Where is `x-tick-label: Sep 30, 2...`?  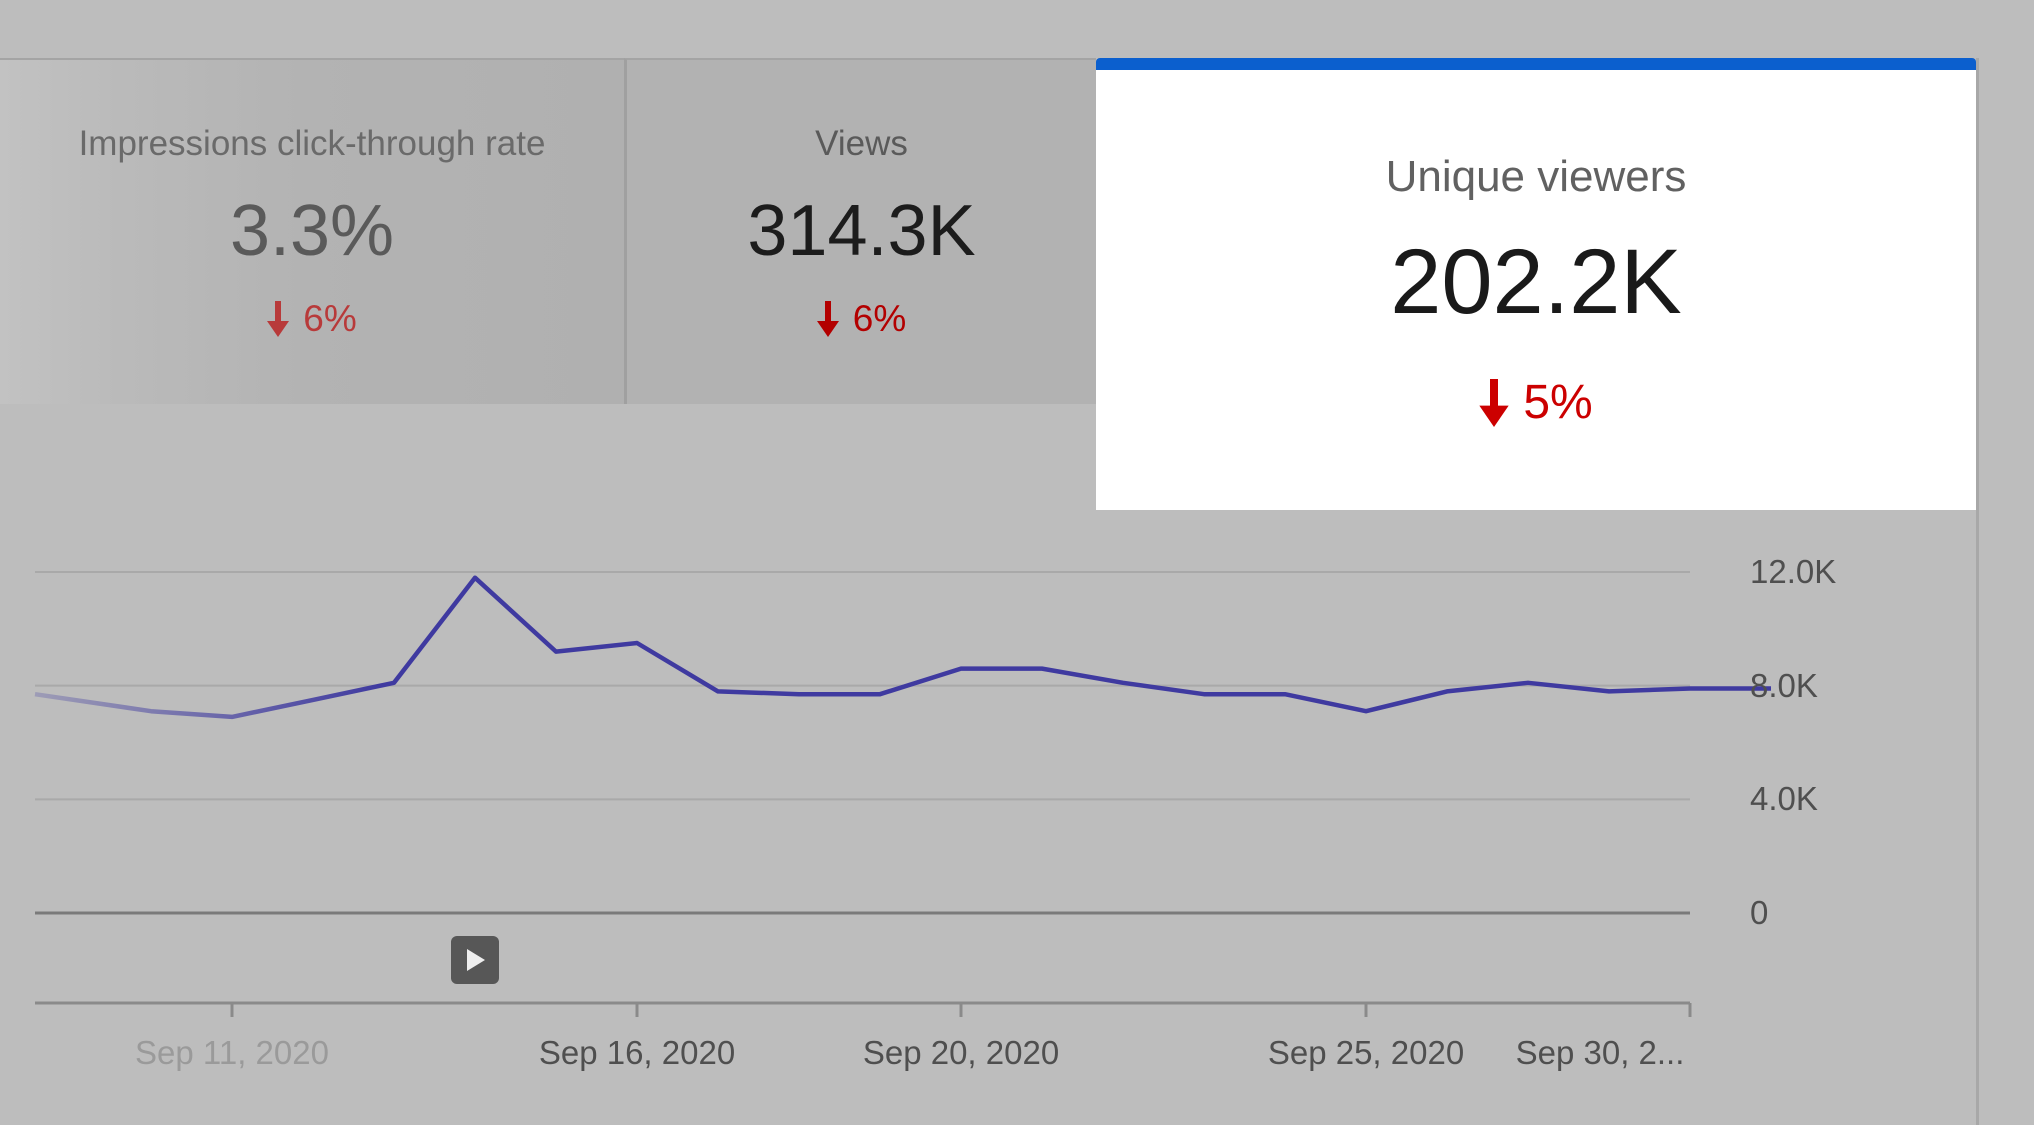 x-tick-label: Sep 30, 2... is located at coordinates (1600, 1052).